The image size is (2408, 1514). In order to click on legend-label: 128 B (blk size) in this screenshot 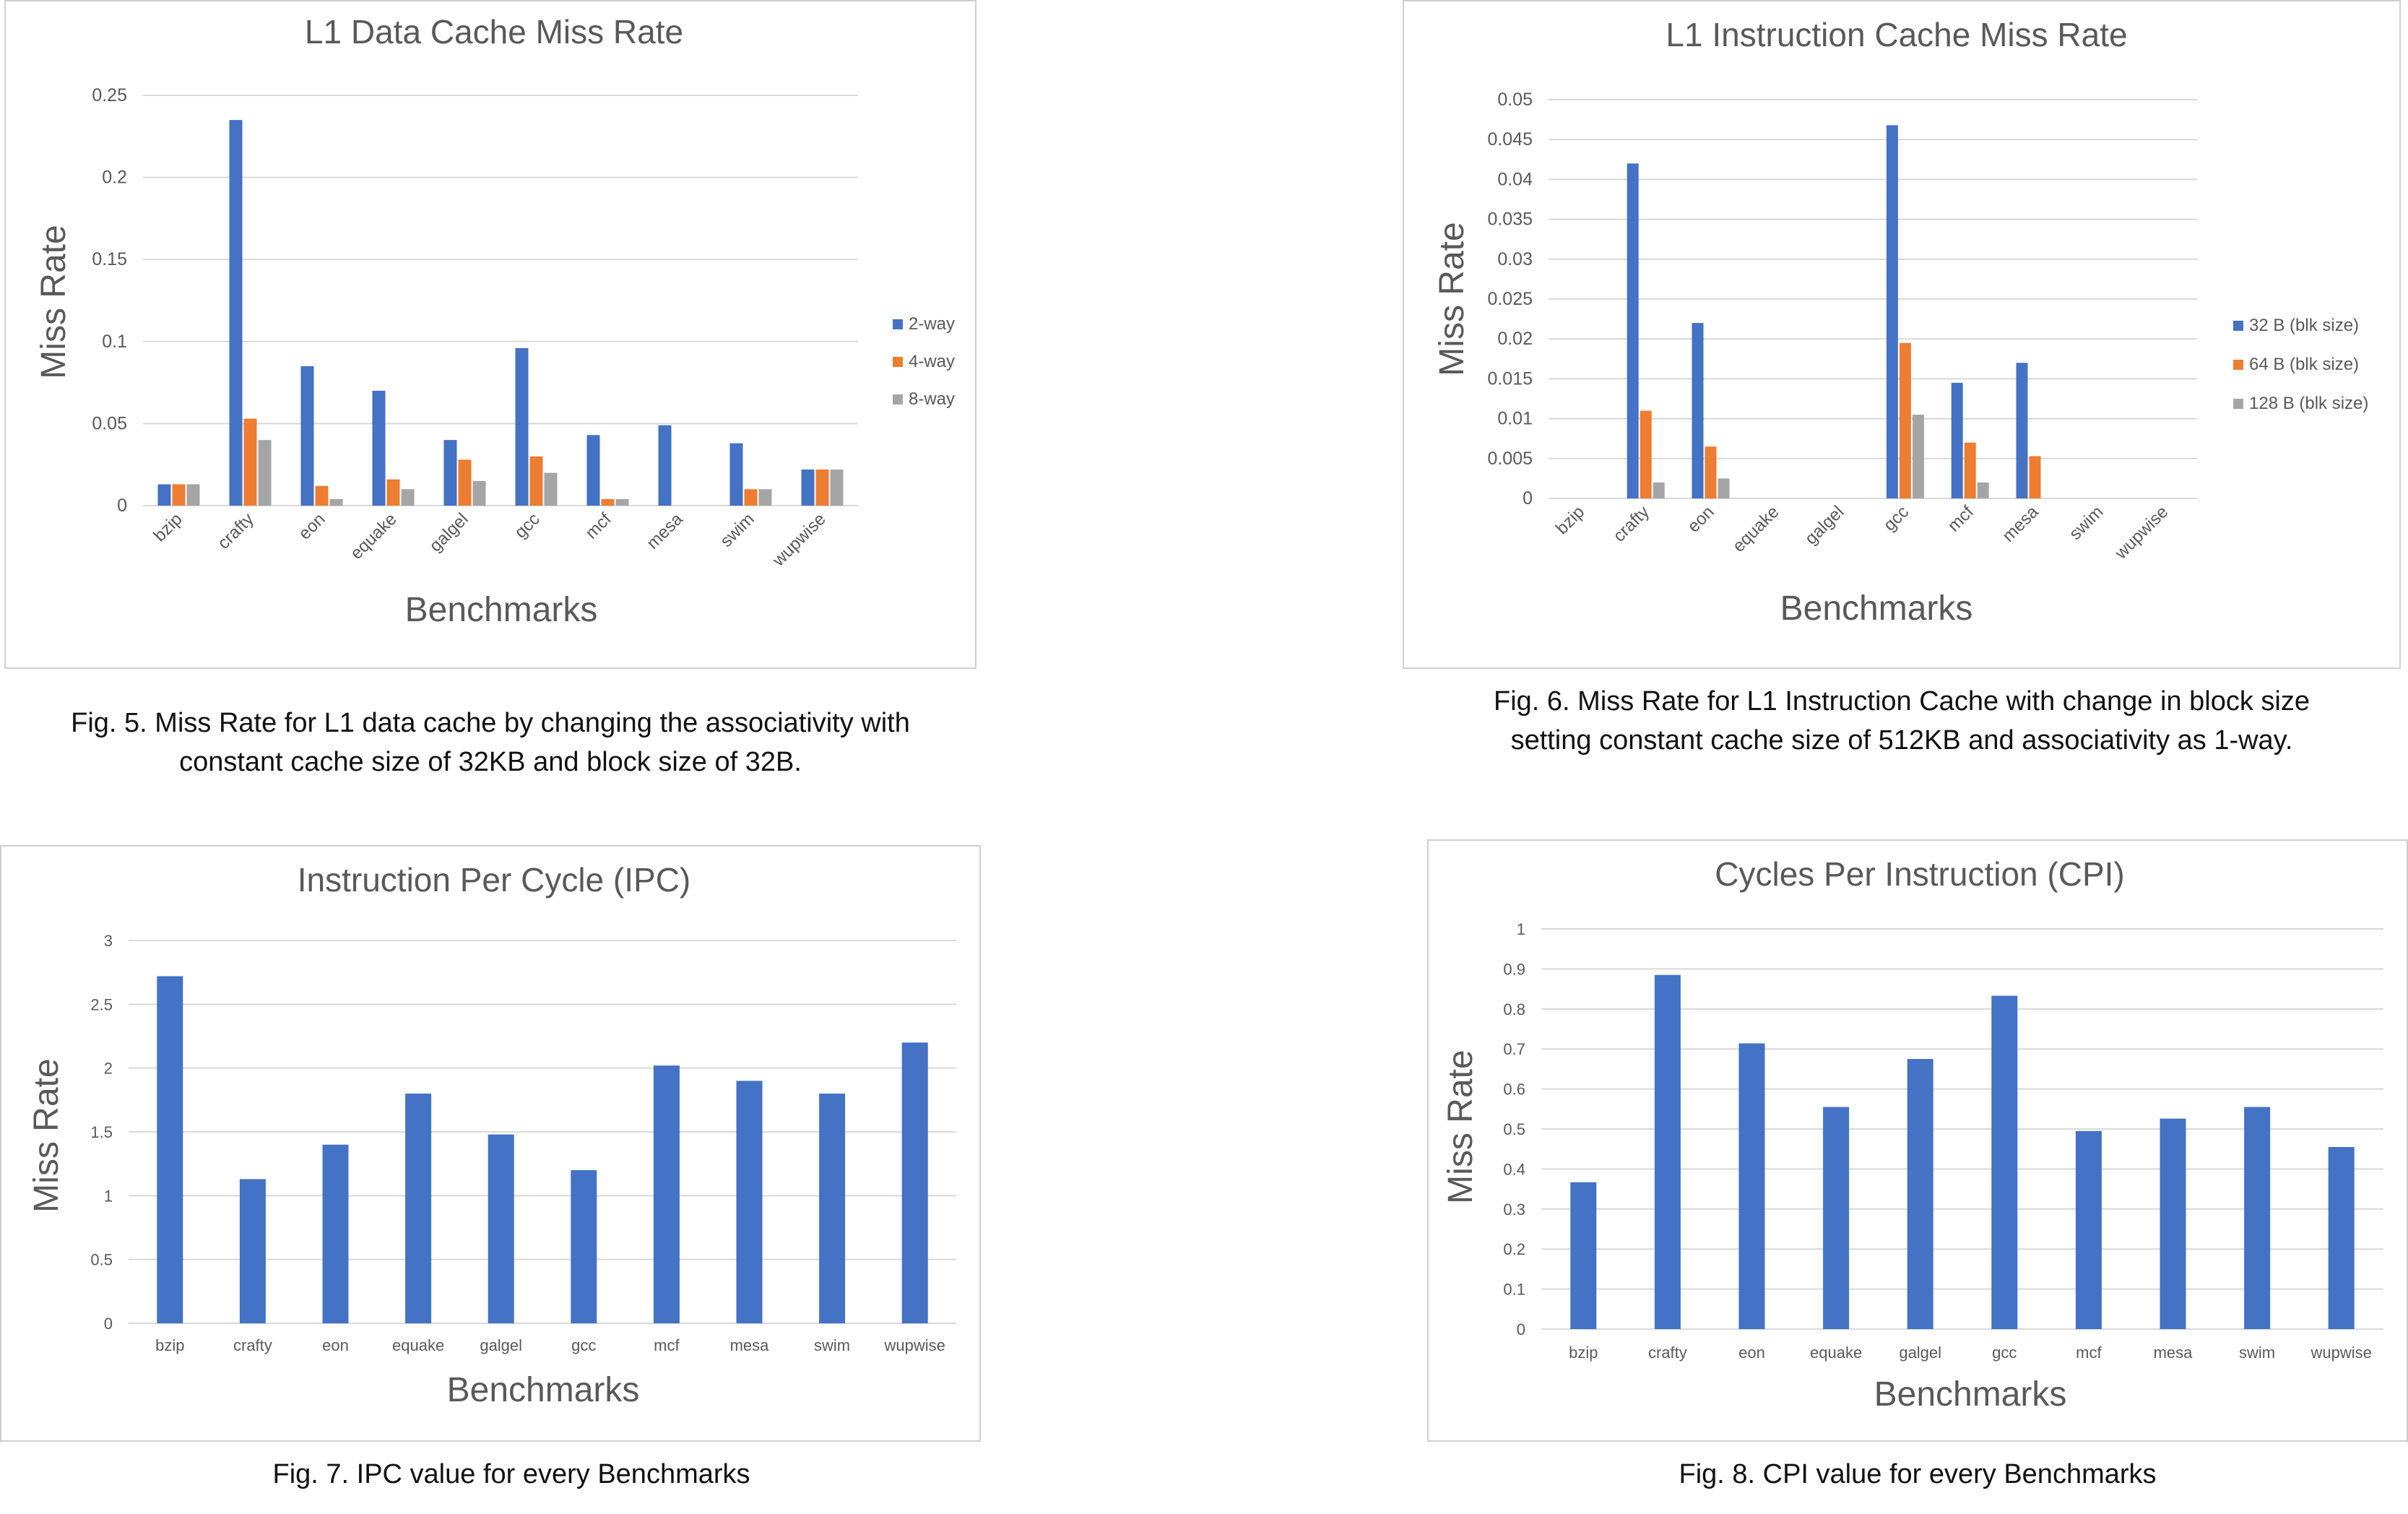, I will do `click(2308, 403)`.